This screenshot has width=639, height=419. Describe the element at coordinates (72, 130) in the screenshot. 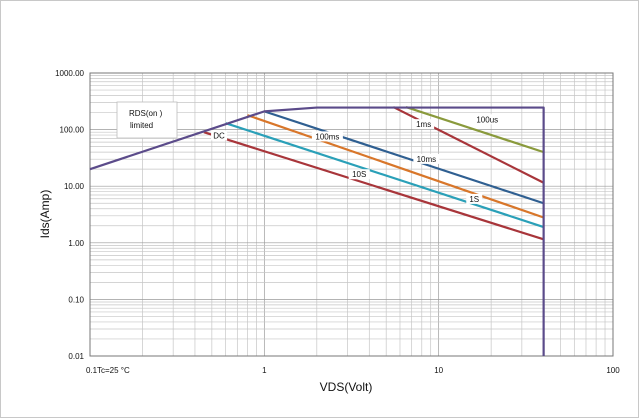

I see `y-tick-label: 100.00` at that location.